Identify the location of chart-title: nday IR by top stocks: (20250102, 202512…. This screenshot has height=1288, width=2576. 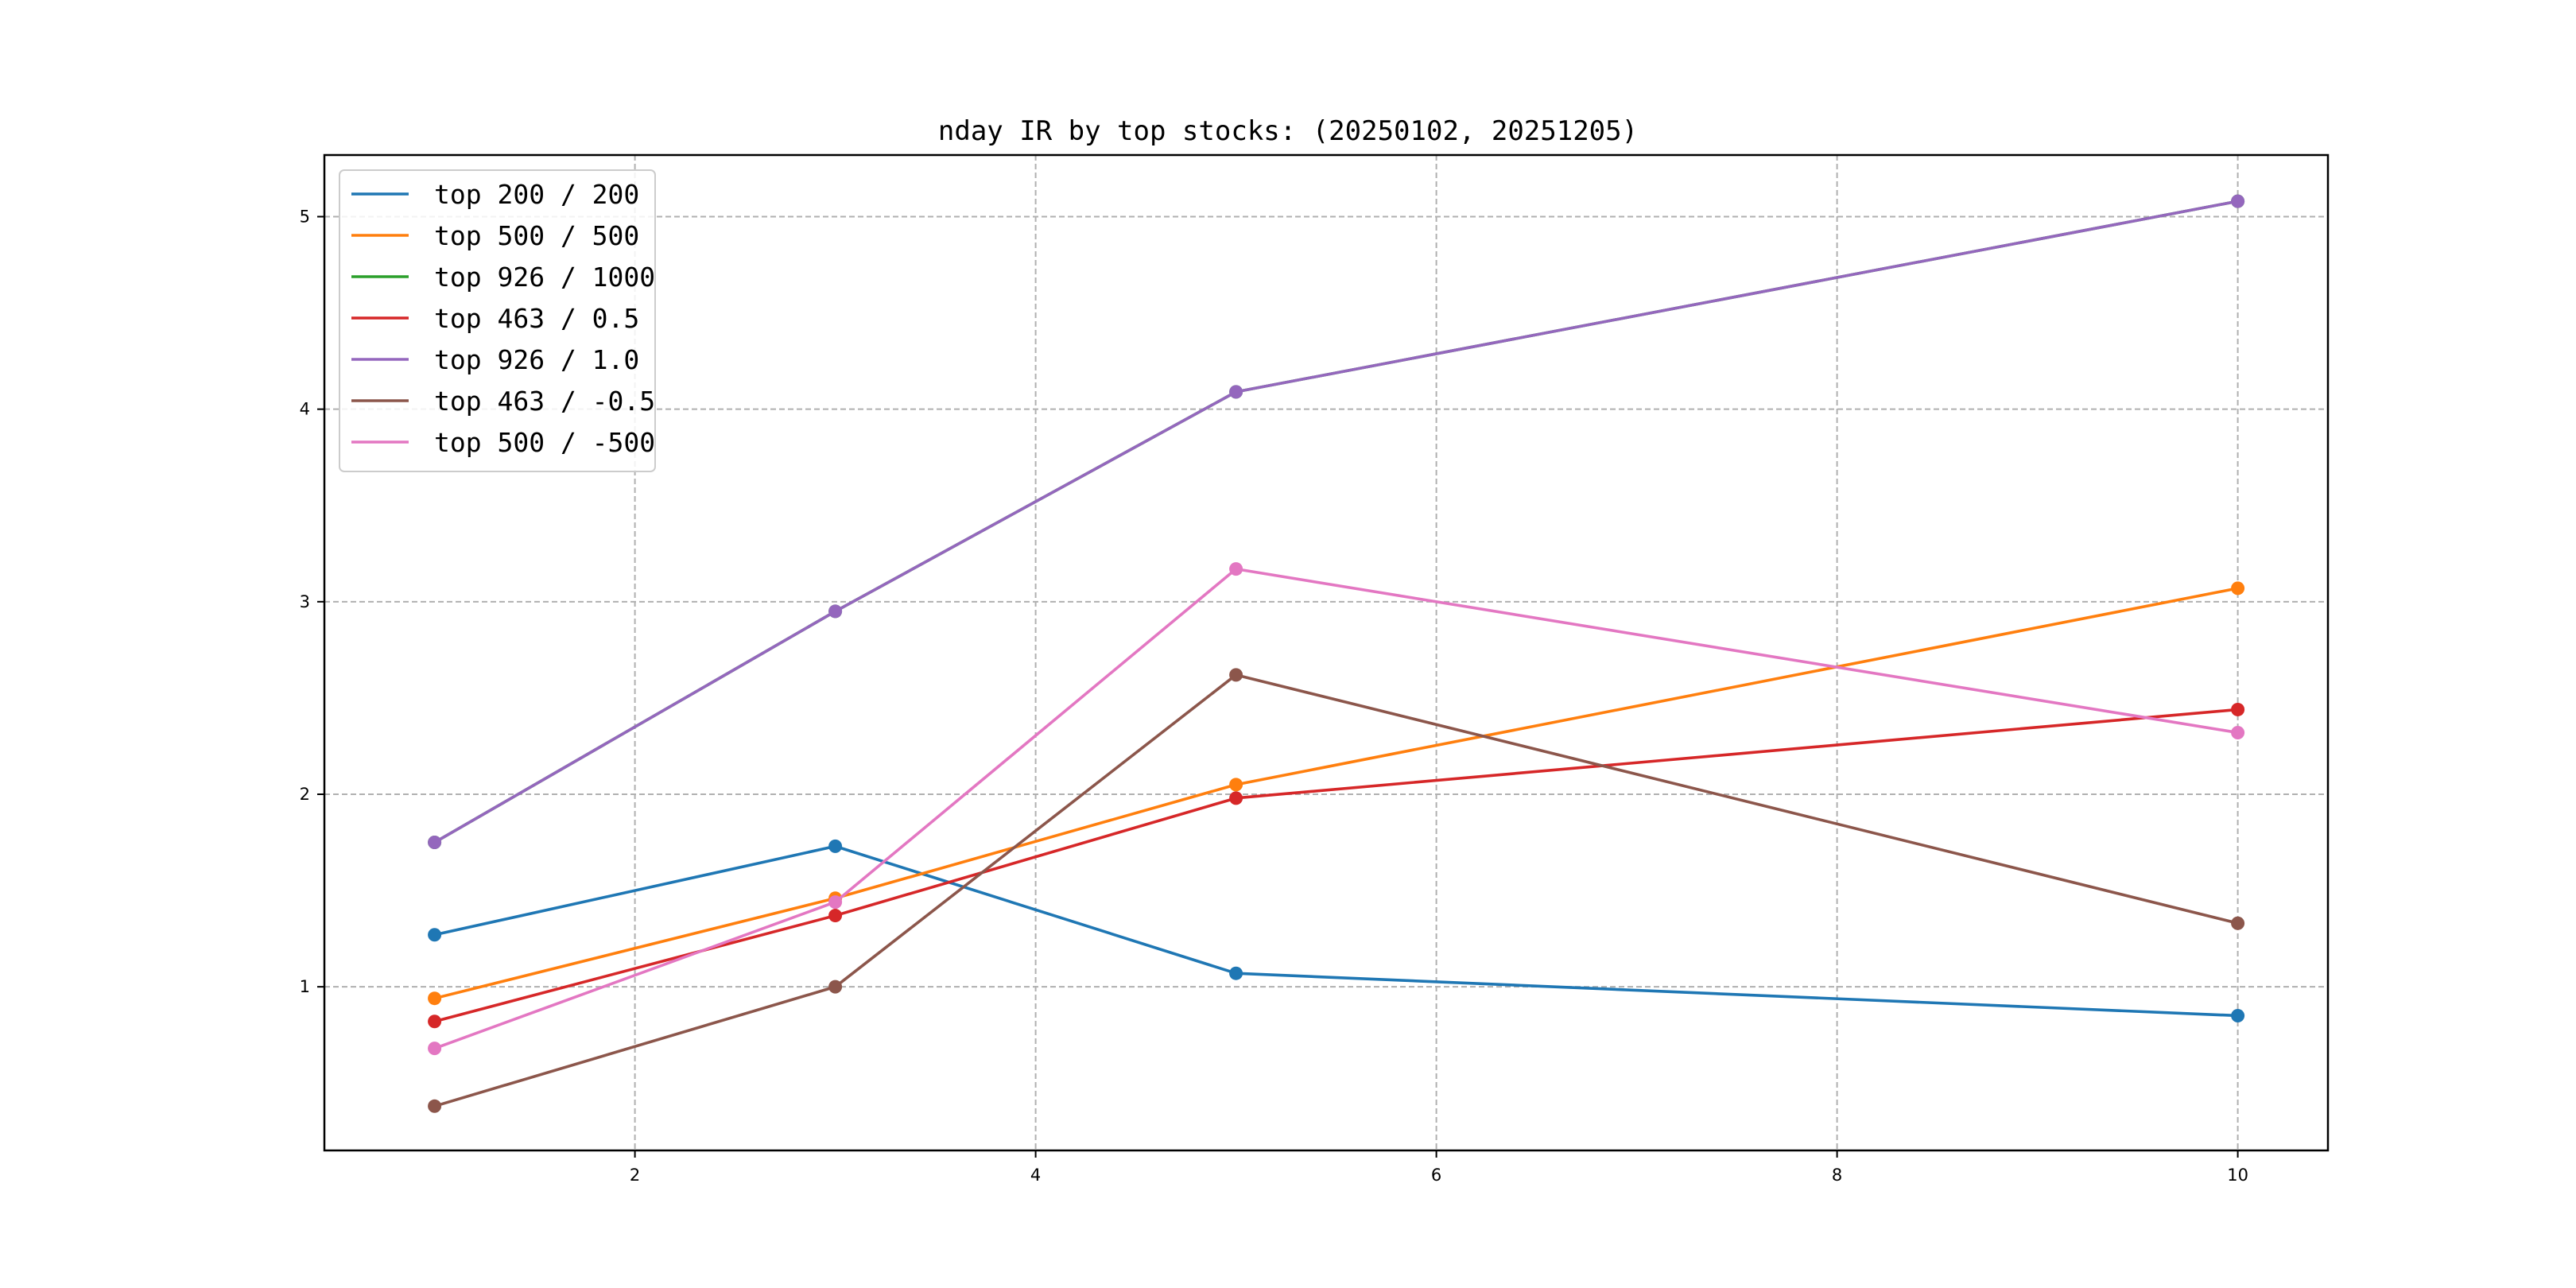
(1288, 131).